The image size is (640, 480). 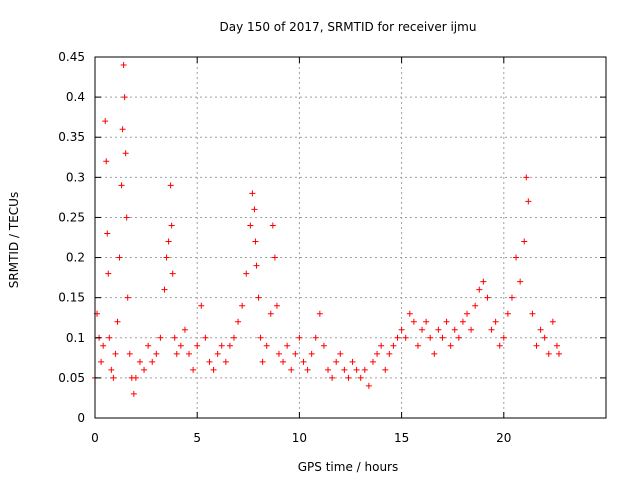 What do you see at coordinates (95, 438) in the screenshot?
I see `x-tick-label: 0` at bounding box center [95, 438].